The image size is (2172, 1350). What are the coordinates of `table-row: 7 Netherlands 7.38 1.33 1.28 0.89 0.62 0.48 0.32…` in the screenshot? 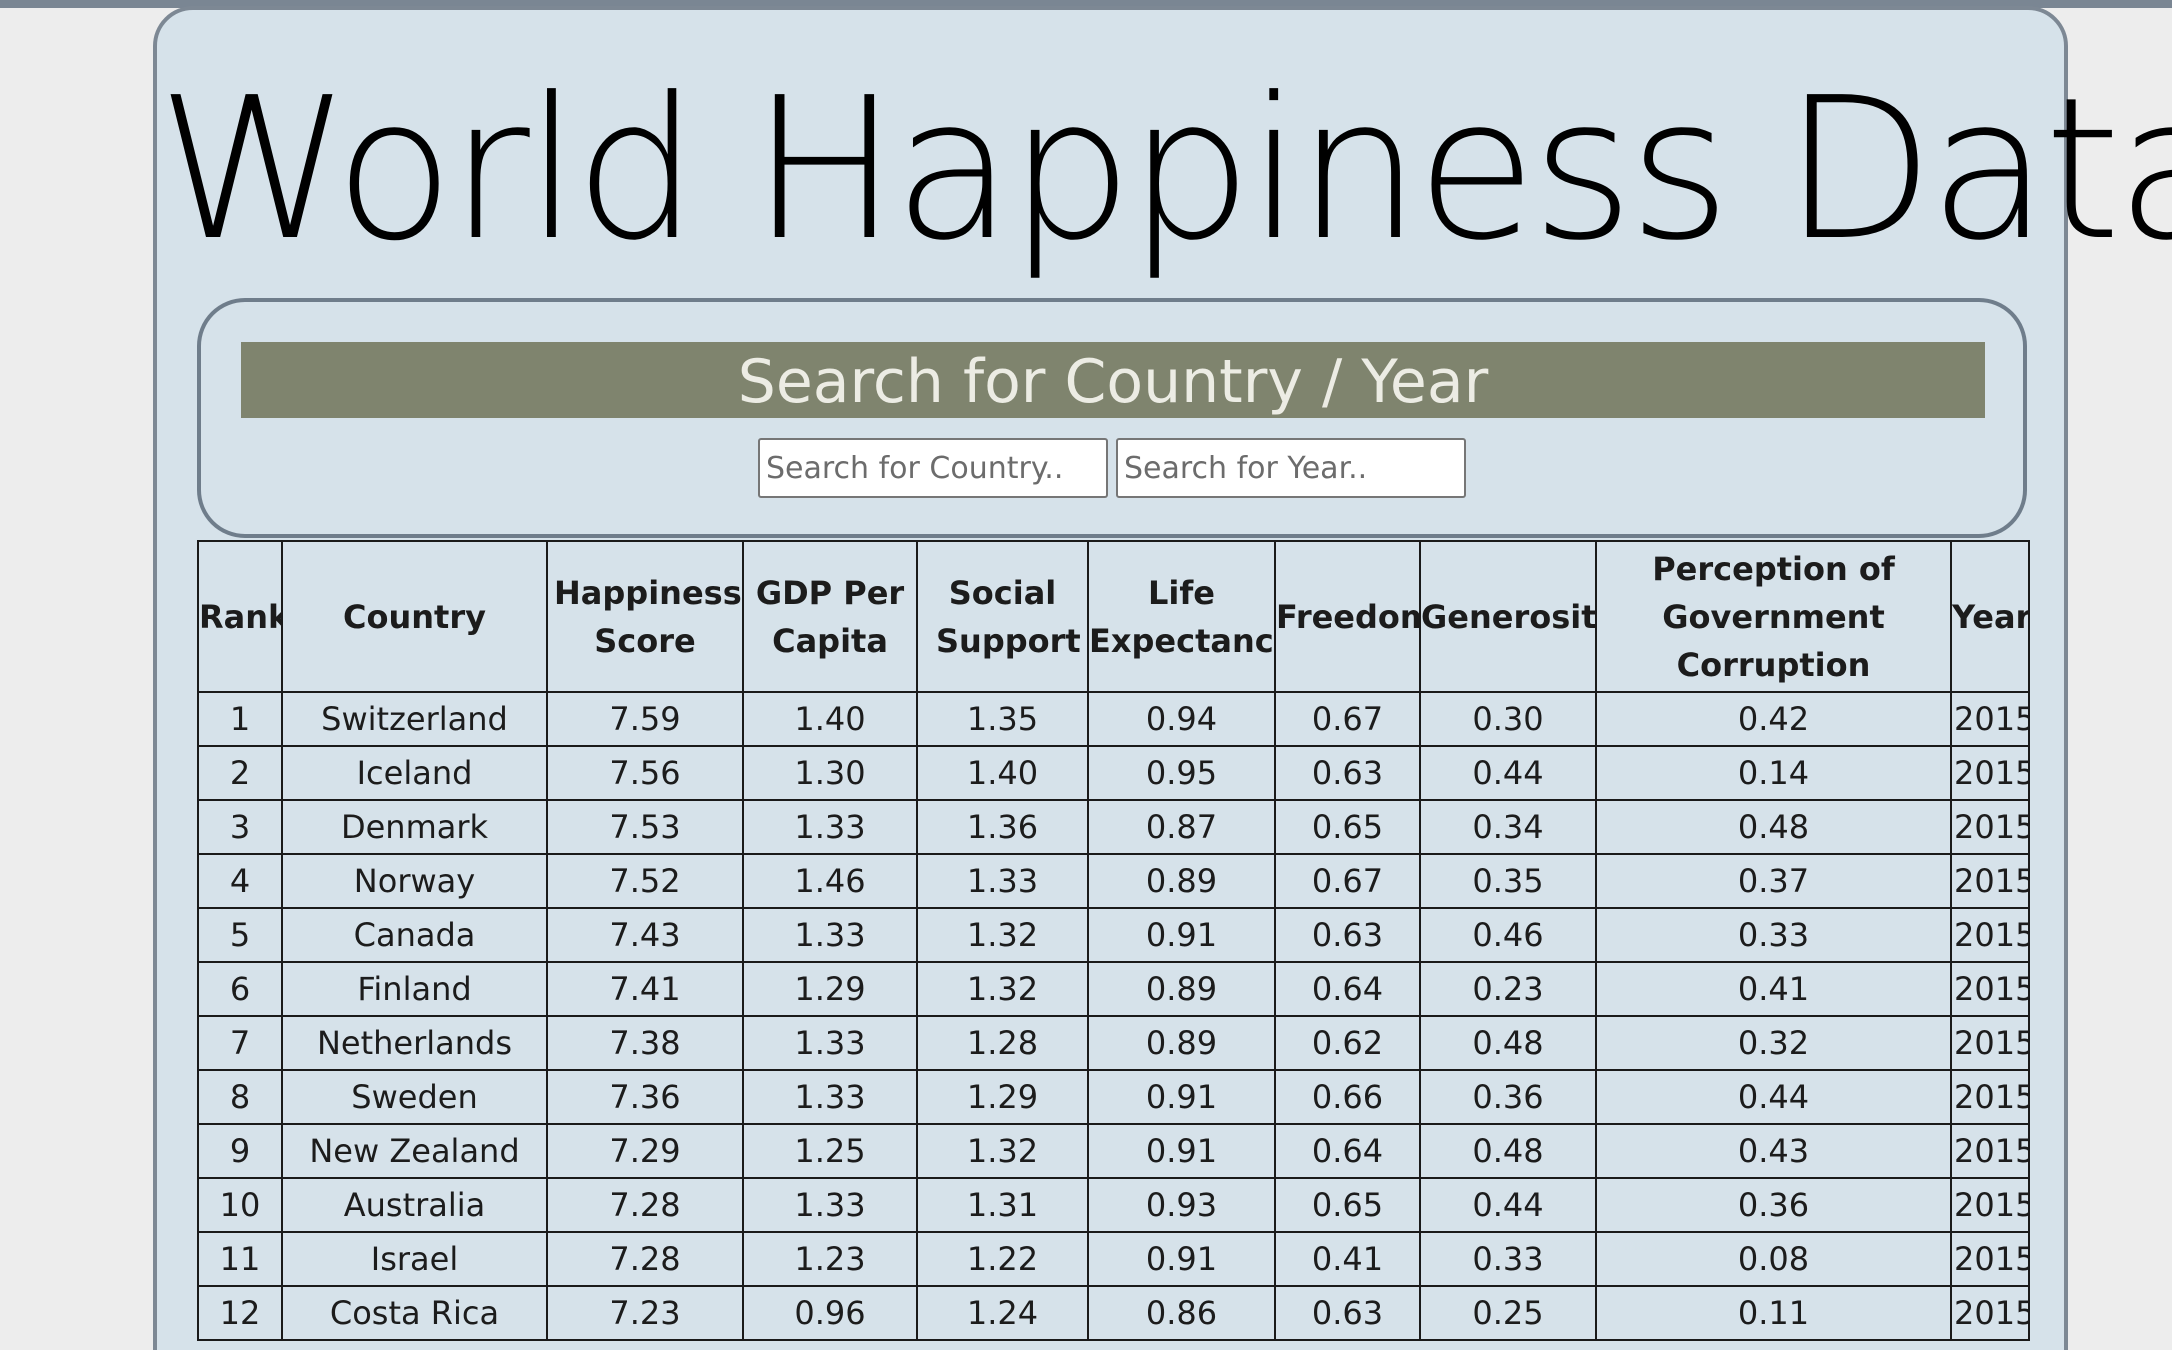 It's located at (1113, 1043).